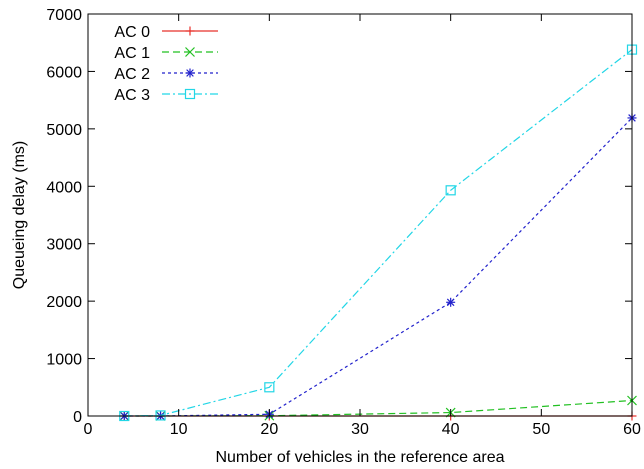 The width and height of the screenshot is (644, 469). Describe the element at coordinates (64, 245) in the screenshot. I see `y-tick-label: 3000` at that location.